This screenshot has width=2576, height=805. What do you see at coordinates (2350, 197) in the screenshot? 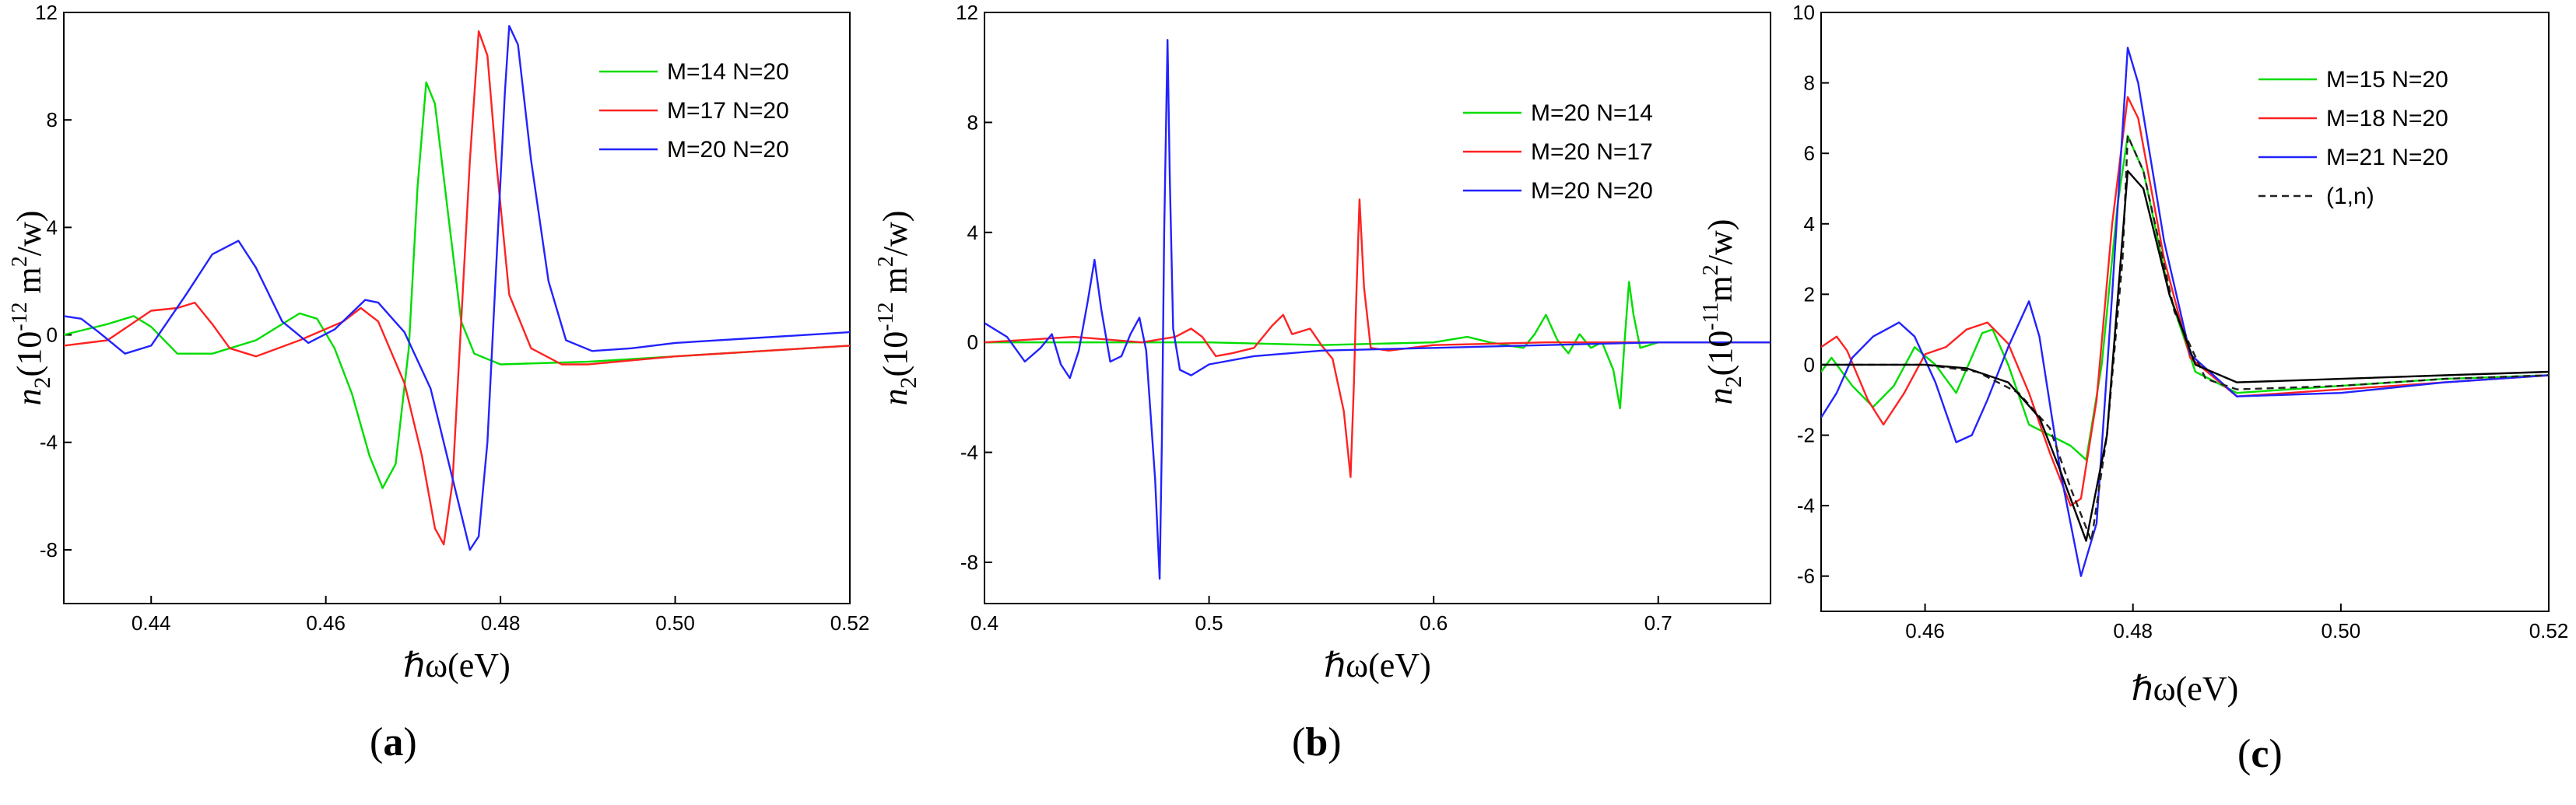
I see `legend-label: (1,n)` at bounding box center [2350, 197].